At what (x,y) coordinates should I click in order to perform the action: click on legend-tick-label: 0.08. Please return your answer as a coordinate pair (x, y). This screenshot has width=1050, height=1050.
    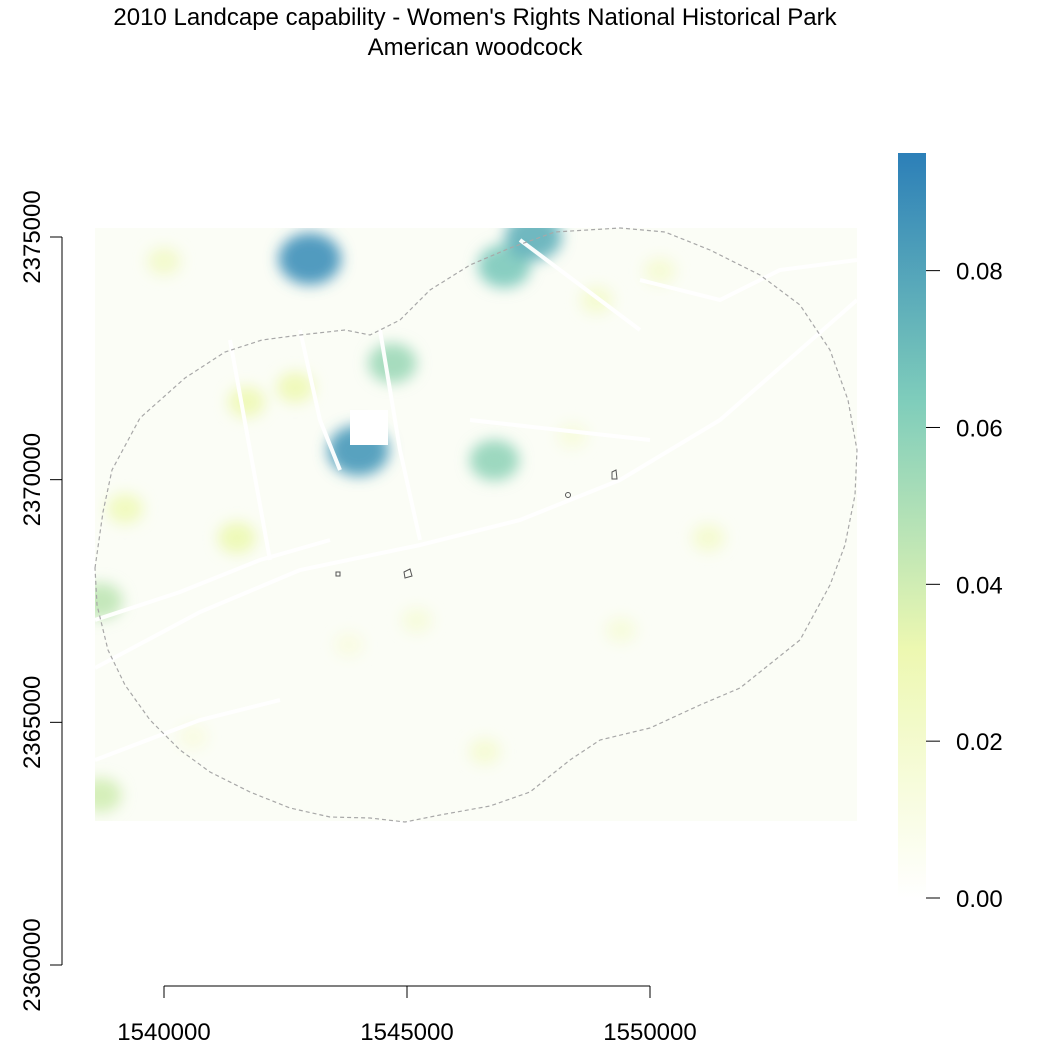
    Looking at the image, I should click on (979, 272).